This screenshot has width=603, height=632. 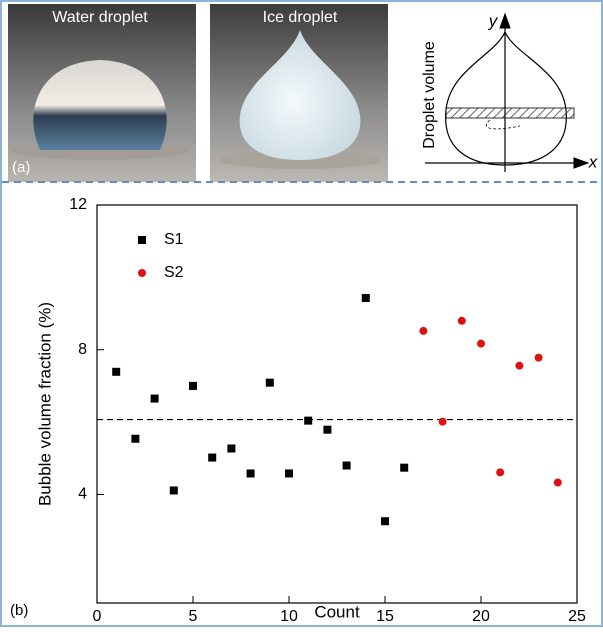 What do you see at coordinates (97, 616) in the screenshot?
I see `x-tick-label: 0` at bounding box center [97, 616].